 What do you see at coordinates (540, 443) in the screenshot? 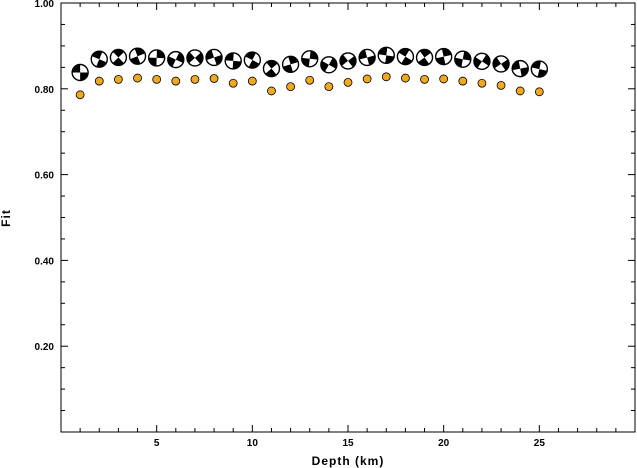
I see `x-tick-label: 25` at bounding box center [540, 443].